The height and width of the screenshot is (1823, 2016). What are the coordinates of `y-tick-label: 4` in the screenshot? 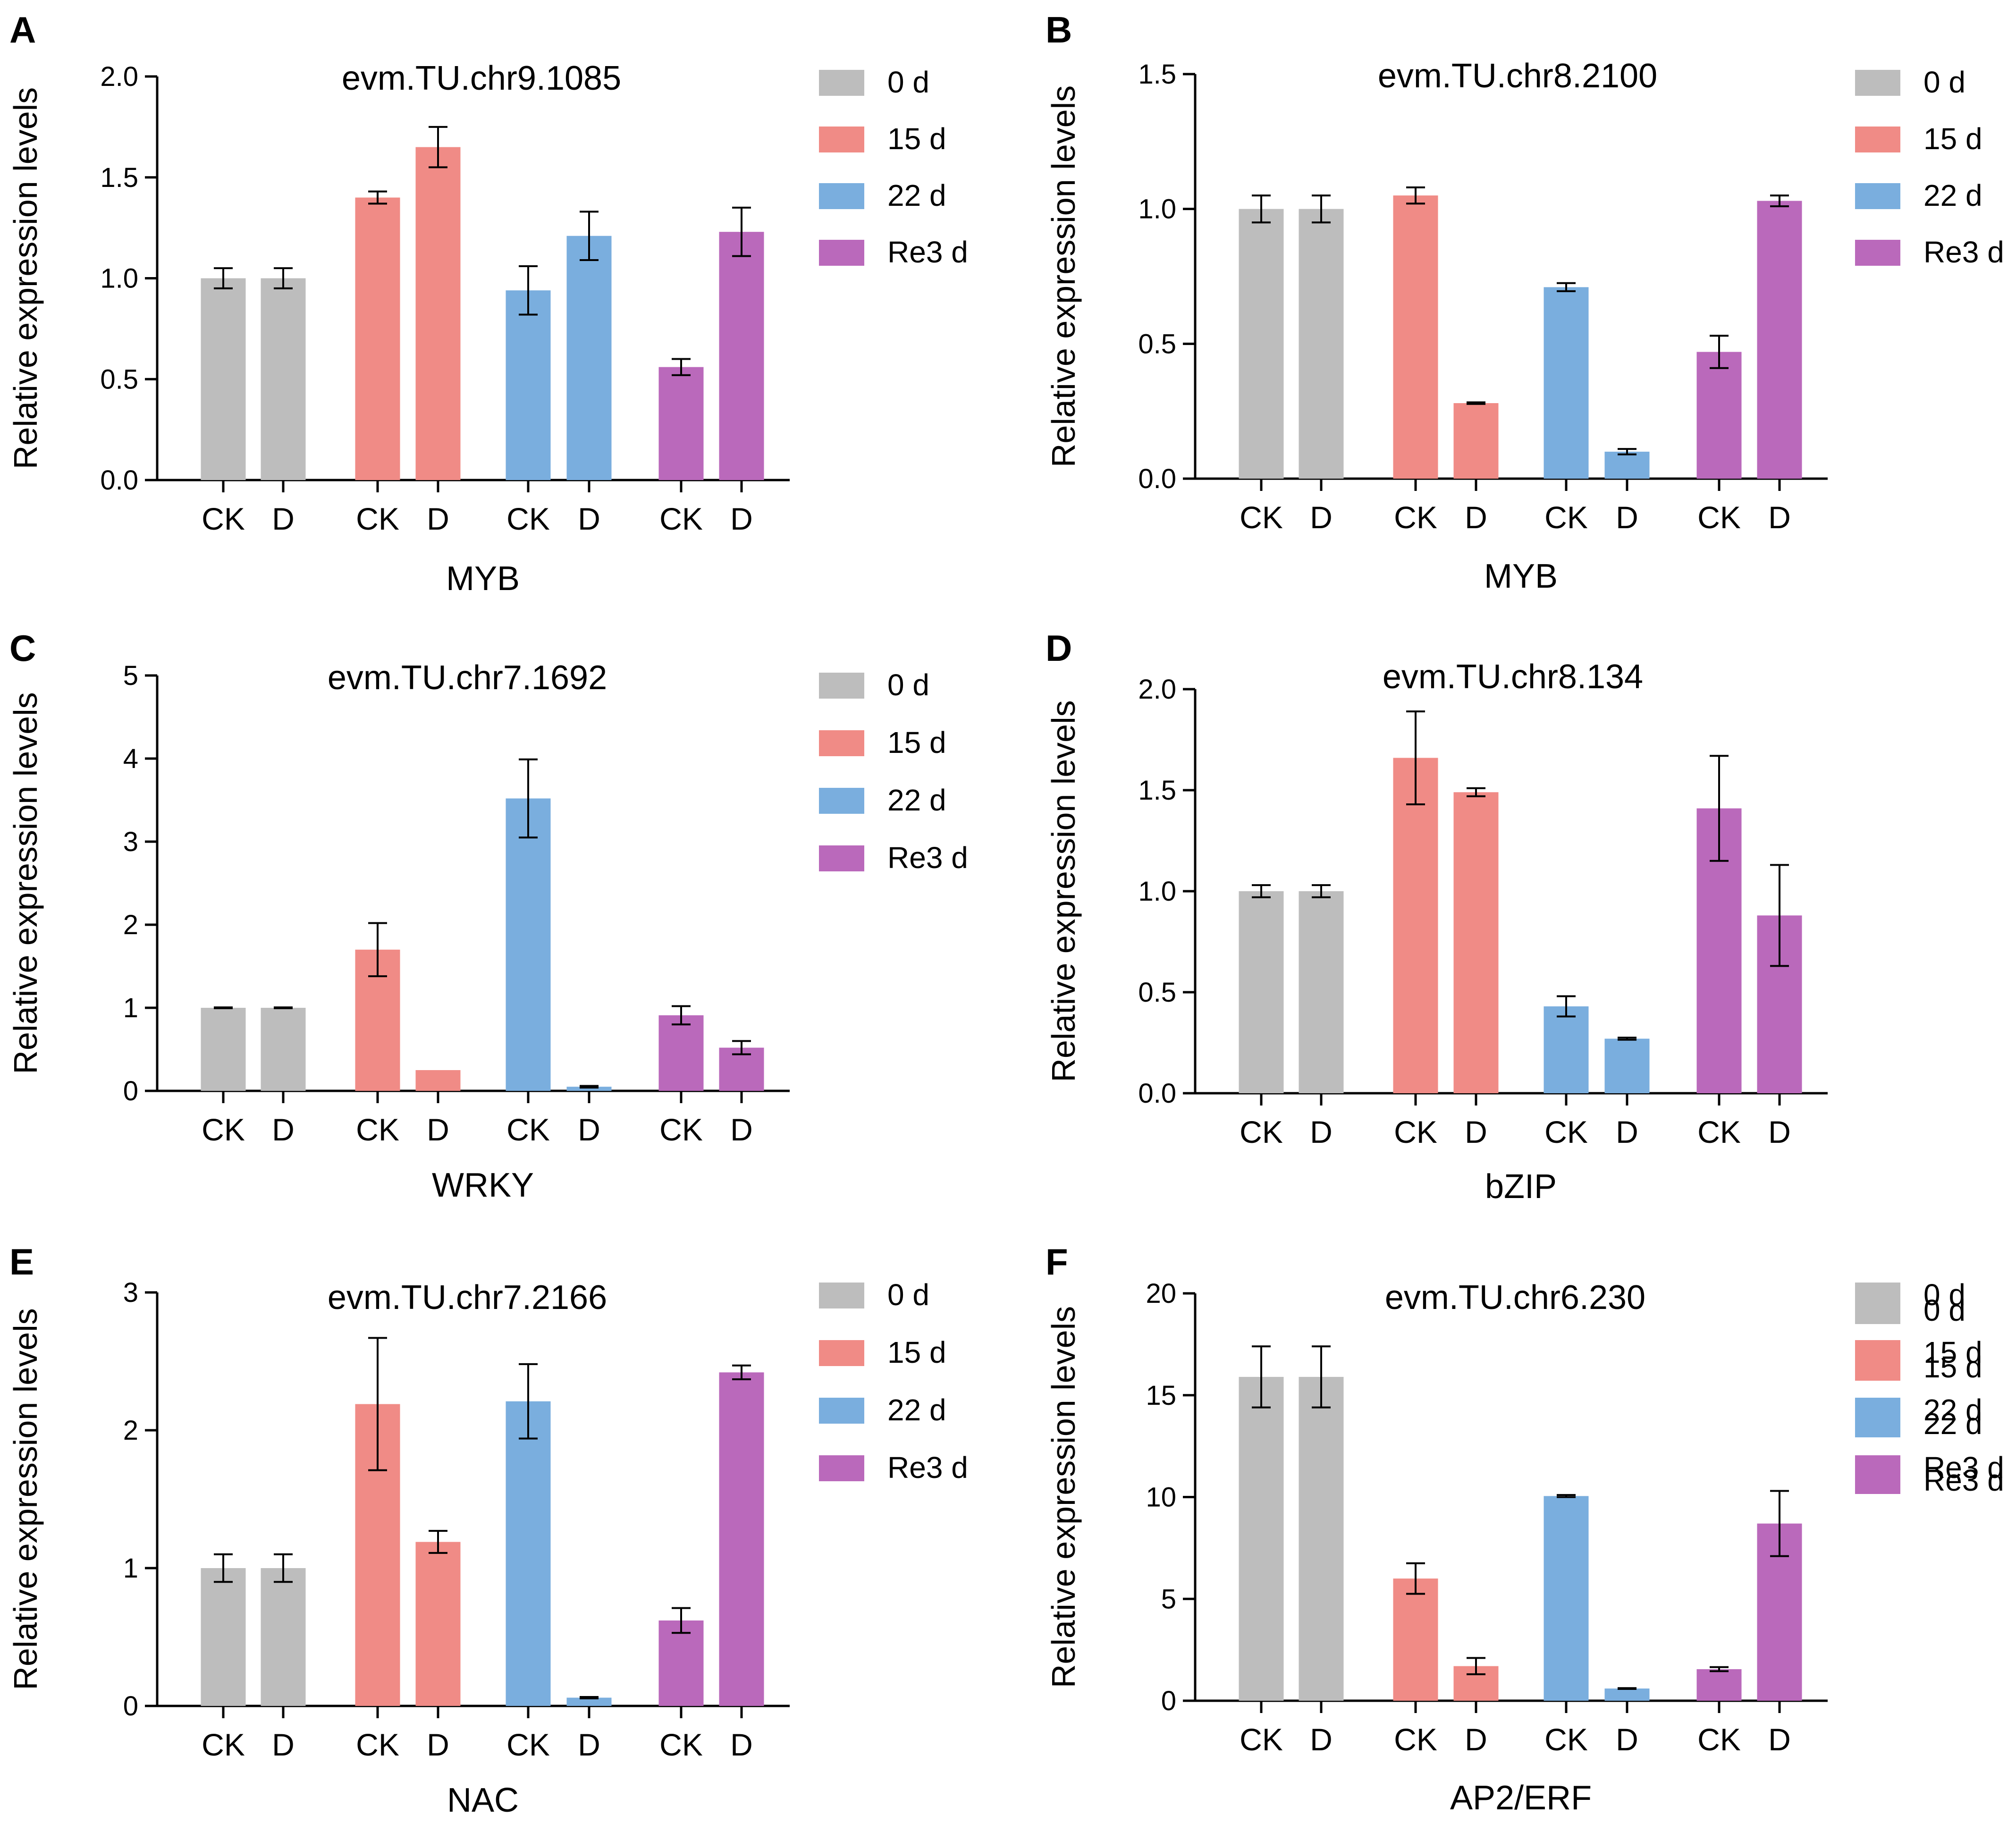 It's located at (131, 758).